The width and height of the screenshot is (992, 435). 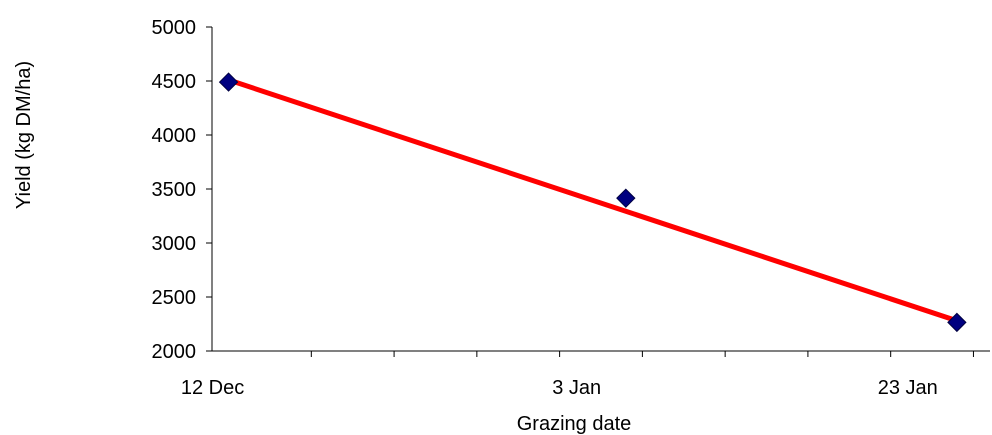 What do you see at coordinates (585, 374) in the screenshot?
I see `x-axis: 12 Dec 3 Jan 23 Jan` at bounding box center [585, 374].